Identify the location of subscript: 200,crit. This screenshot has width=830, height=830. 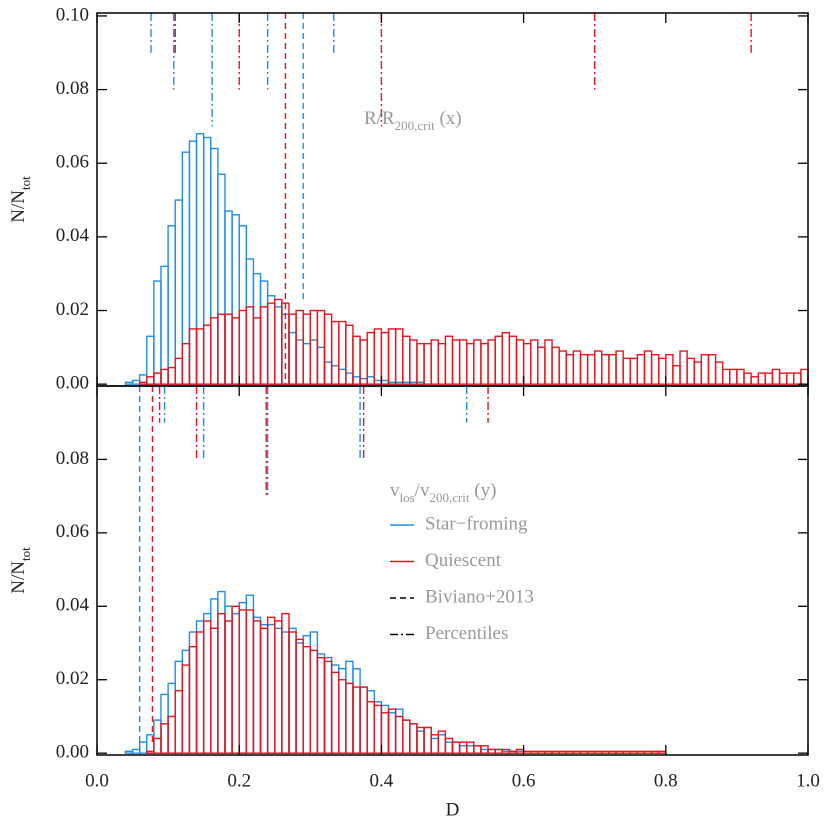
(415, 125).